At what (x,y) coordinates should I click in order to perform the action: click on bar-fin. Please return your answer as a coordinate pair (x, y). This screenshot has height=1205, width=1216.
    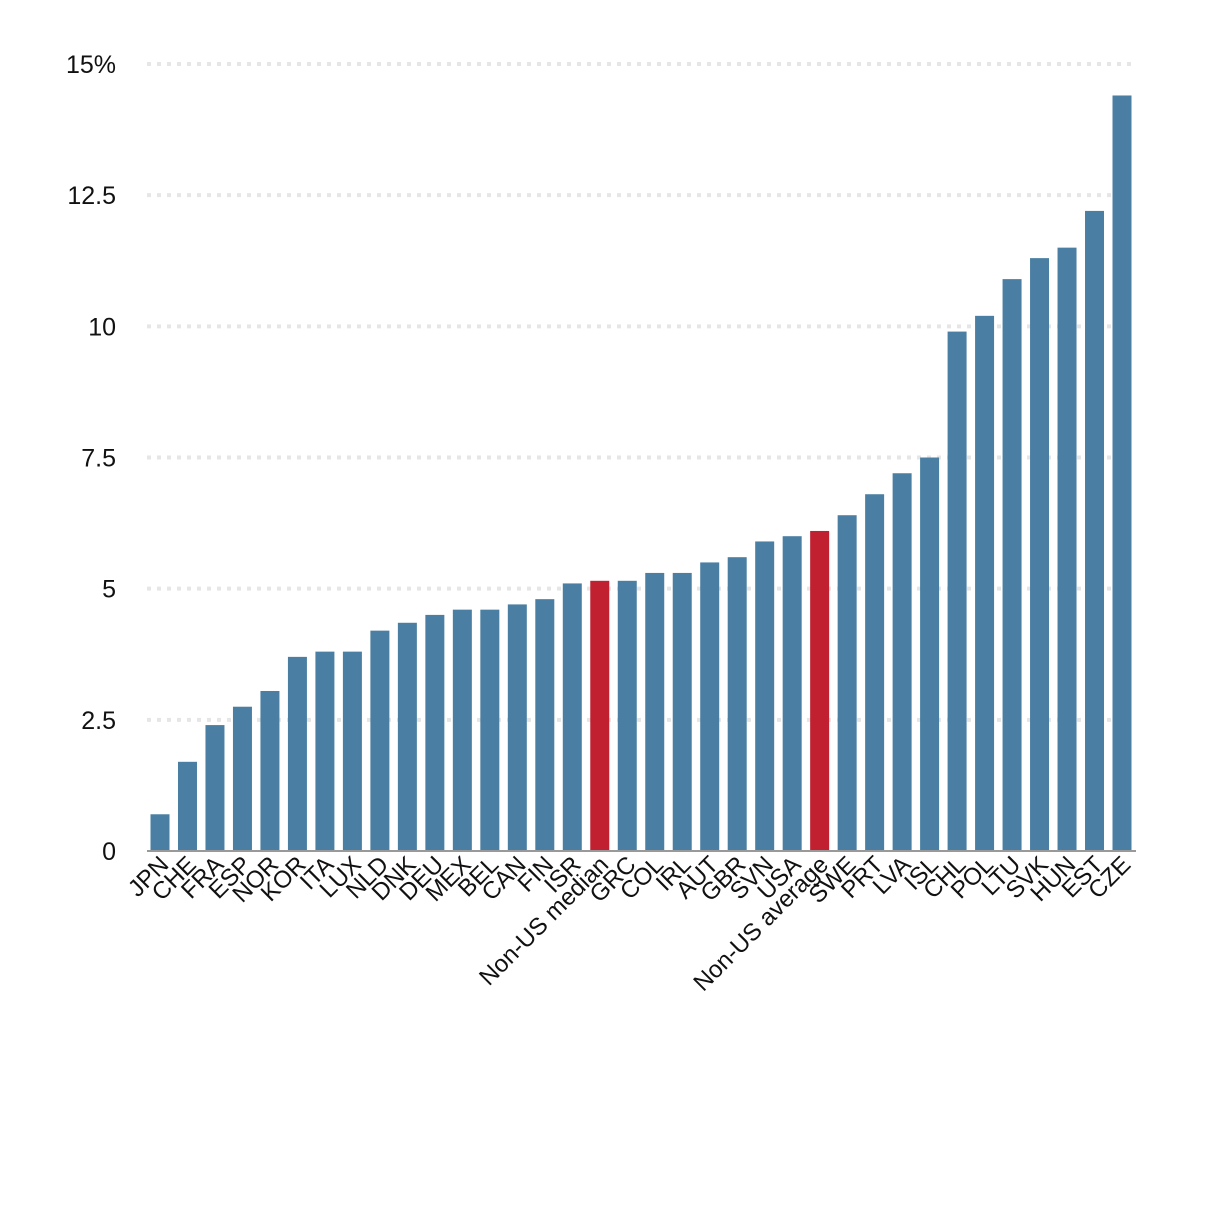
    Looking at the image, I should click on (545, 725).